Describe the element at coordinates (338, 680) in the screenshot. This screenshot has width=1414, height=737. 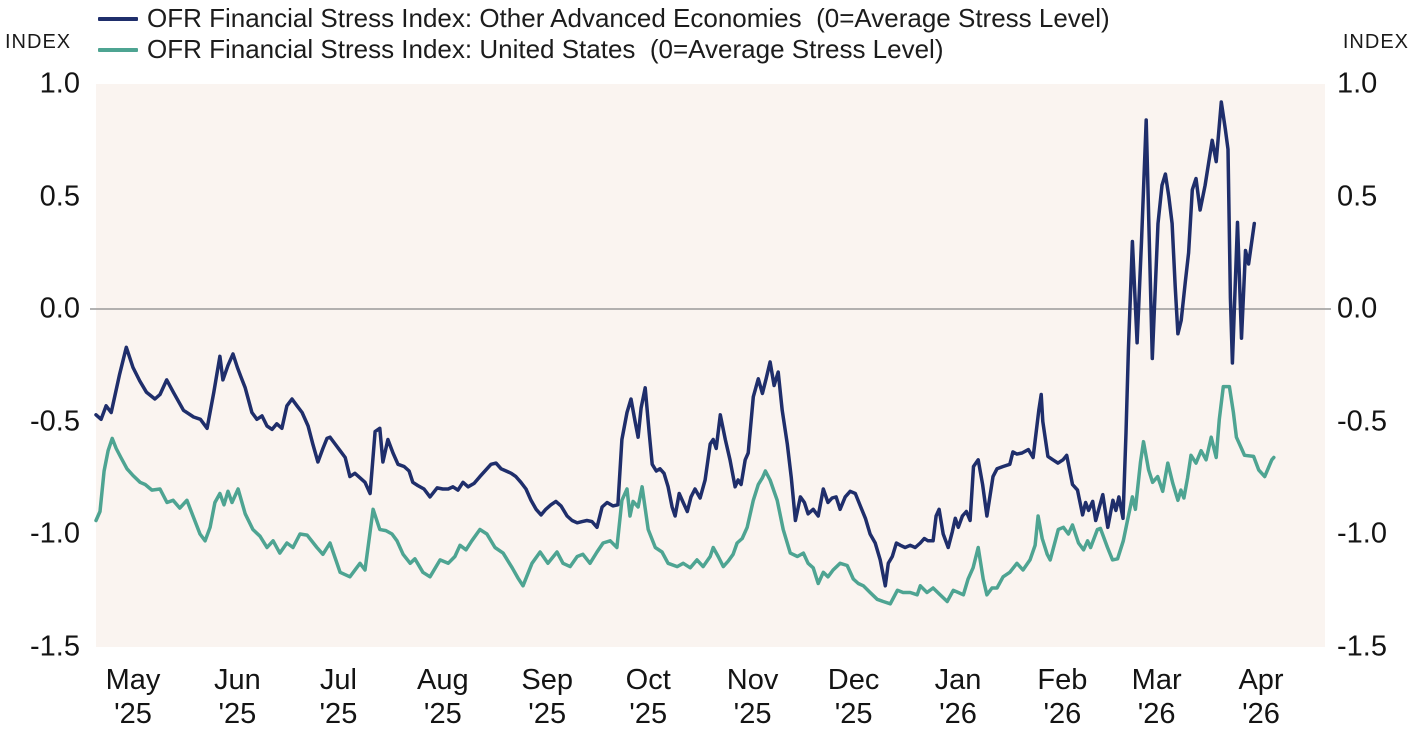
I see `x-tick-month: Jul` at that location.